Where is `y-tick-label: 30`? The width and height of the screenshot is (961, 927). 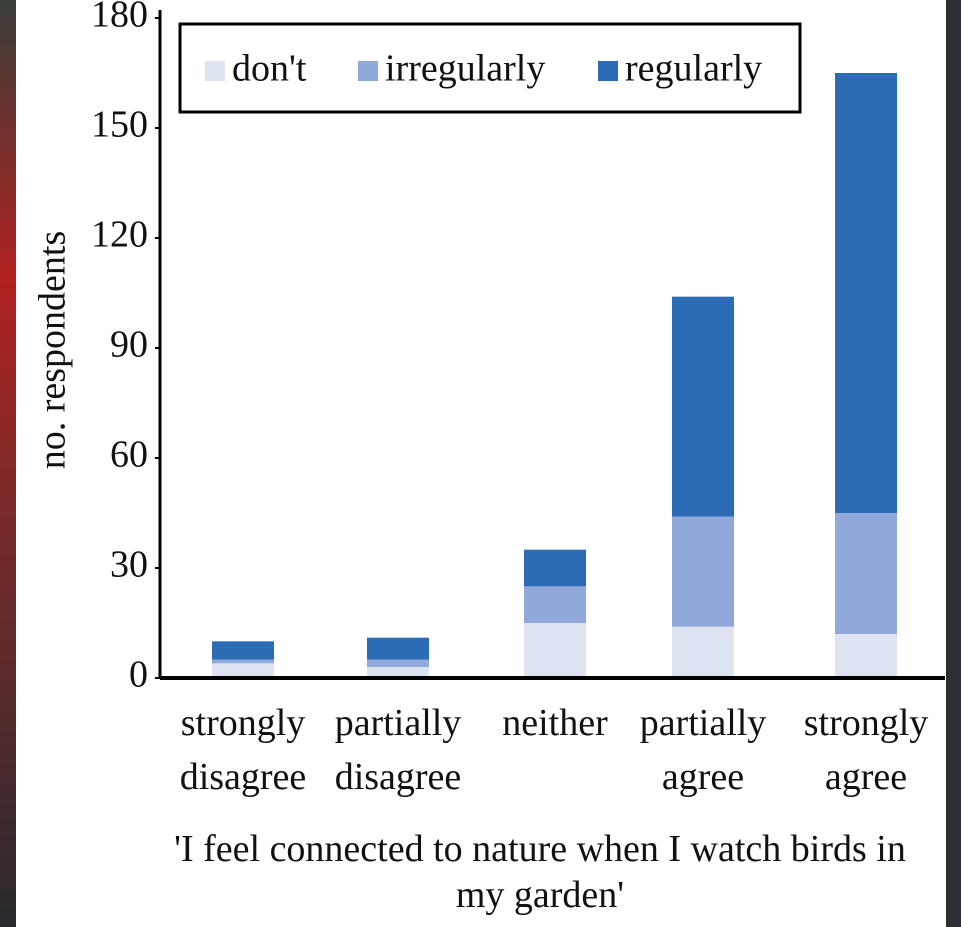 y-tick-label: 30 is located at coordinates (129, 565).